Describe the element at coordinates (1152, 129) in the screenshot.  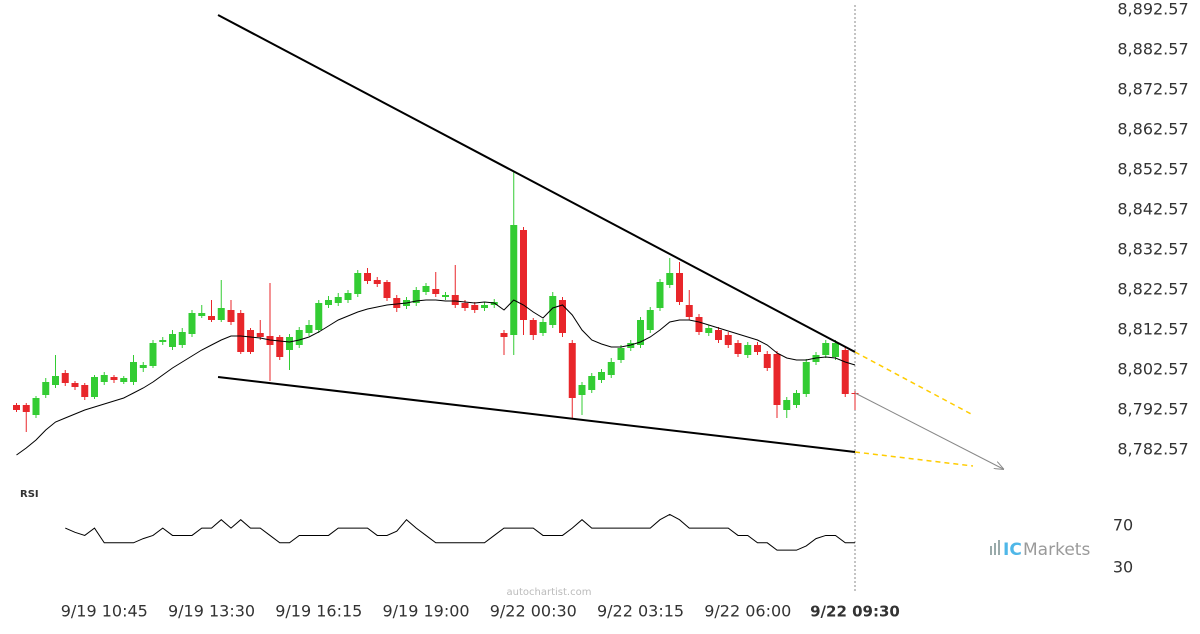
I see `y-tick-label: 8,862.57` at that location.